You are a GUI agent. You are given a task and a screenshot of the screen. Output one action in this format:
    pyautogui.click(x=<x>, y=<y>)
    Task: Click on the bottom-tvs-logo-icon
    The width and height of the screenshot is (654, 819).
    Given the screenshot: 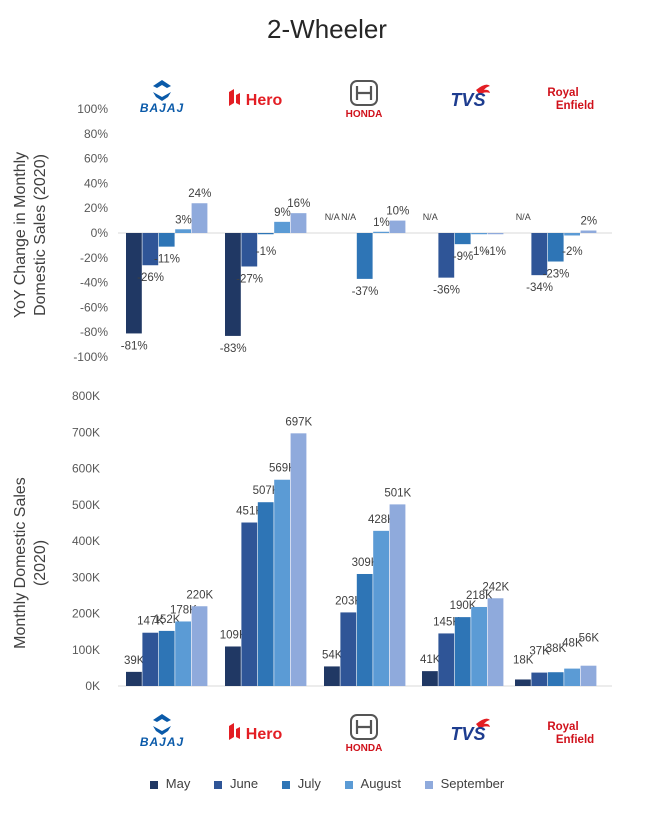 What is the action you would take?
    pyautogui.click(x=483, y=723)
    